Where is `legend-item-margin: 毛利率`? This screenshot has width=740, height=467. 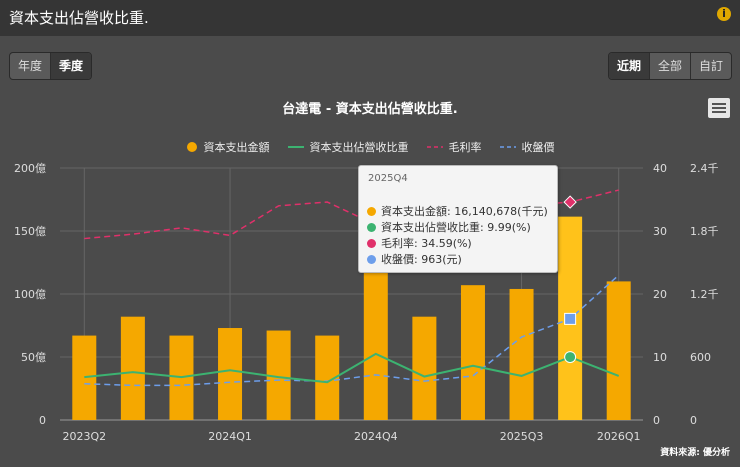 legend-item-margin: 毛利率 is located at coordinates (454, 147).